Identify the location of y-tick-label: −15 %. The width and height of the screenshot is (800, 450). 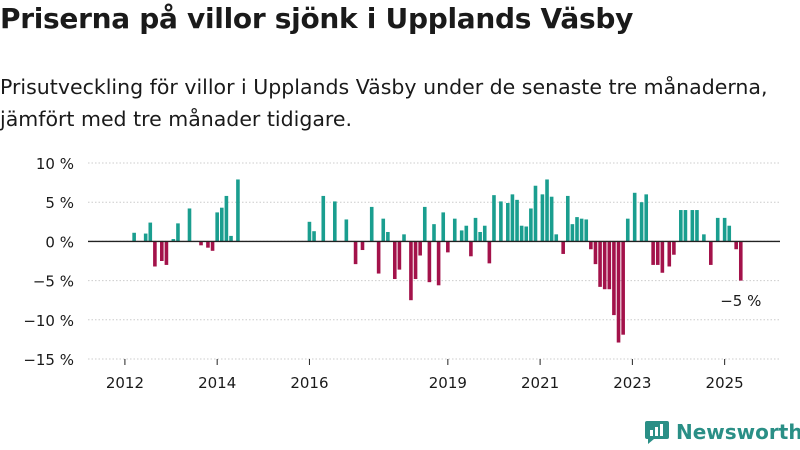
(48, 360).